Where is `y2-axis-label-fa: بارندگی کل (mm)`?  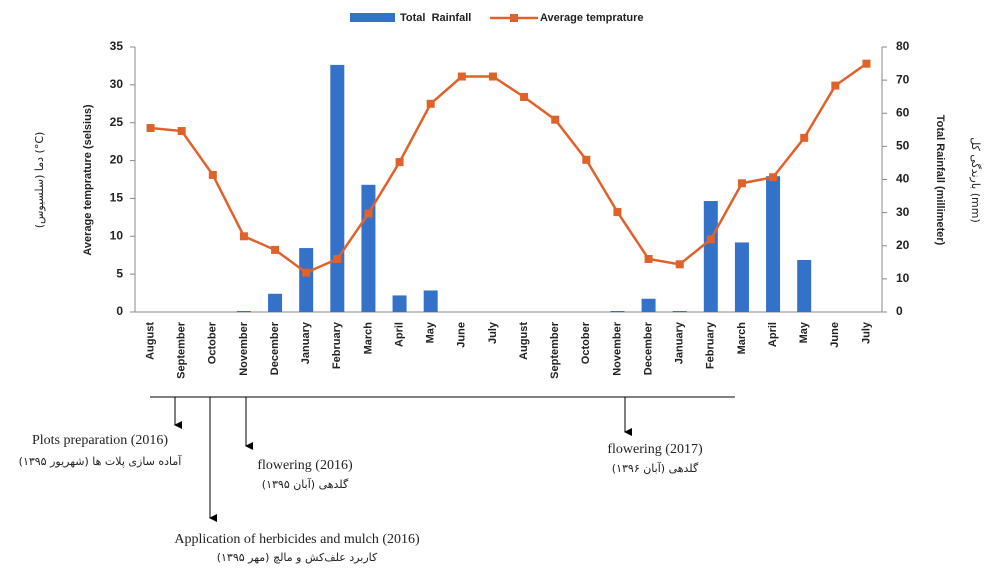
y2-axis-label-fa: بارندگی کل (mm) is located at coordinates (975, 180).